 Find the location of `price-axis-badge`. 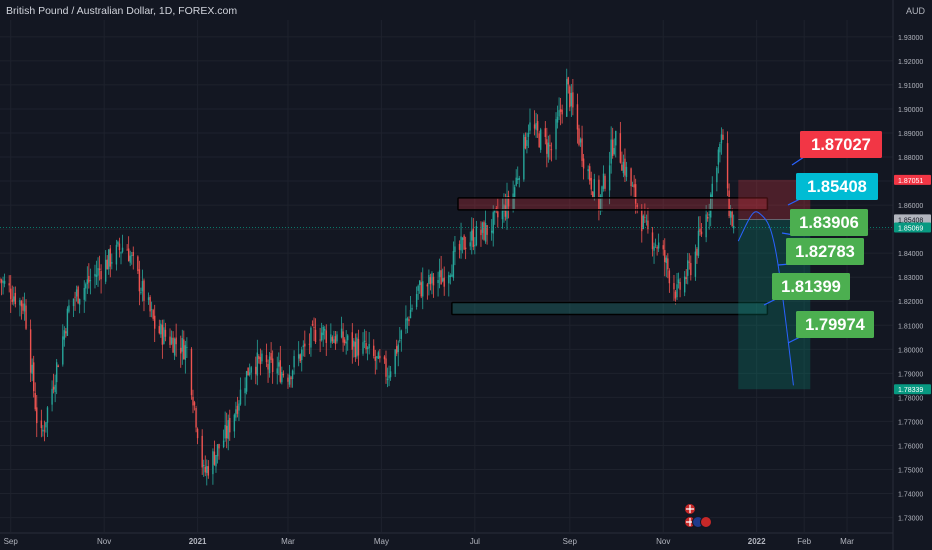

price-axis-badge is located at coordinates (912, 219).